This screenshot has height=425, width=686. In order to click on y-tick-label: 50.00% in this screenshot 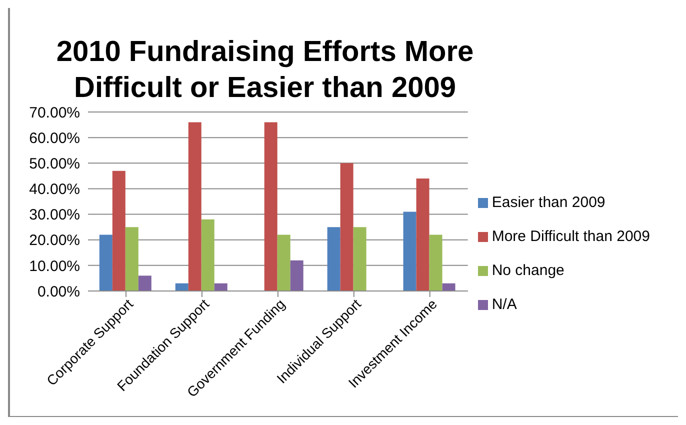, I will do `click(54, 163)`.